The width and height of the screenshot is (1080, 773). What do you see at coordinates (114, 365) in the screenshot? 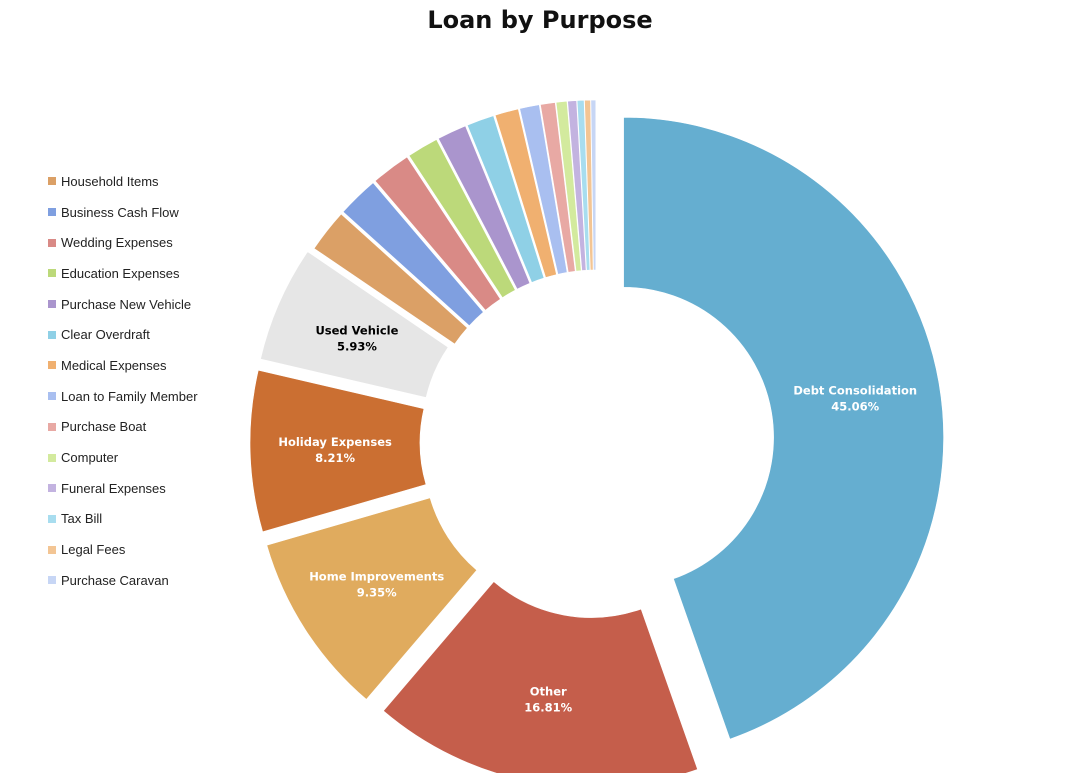
I see `legend-label: Medical Expenses` at bounding box center [114, 365].